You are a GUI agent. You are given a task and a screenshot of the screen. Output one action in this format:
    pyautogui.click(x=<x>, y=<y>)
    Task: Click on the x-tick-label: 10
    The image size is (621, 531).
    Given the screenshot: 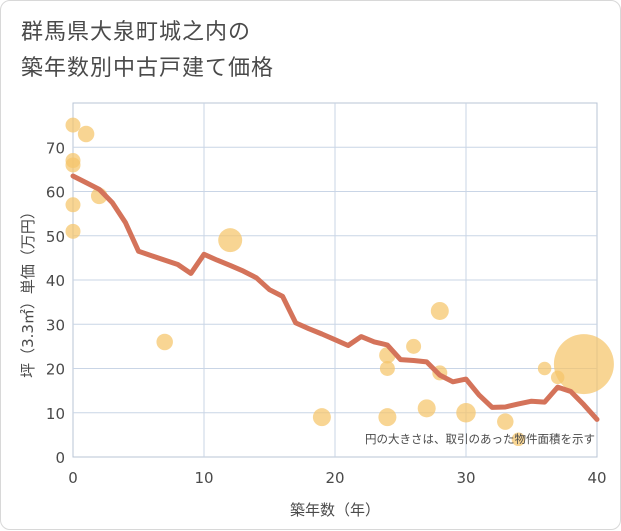 What is the action you would take?
    pyautogui.click(x=203, y=478)
    